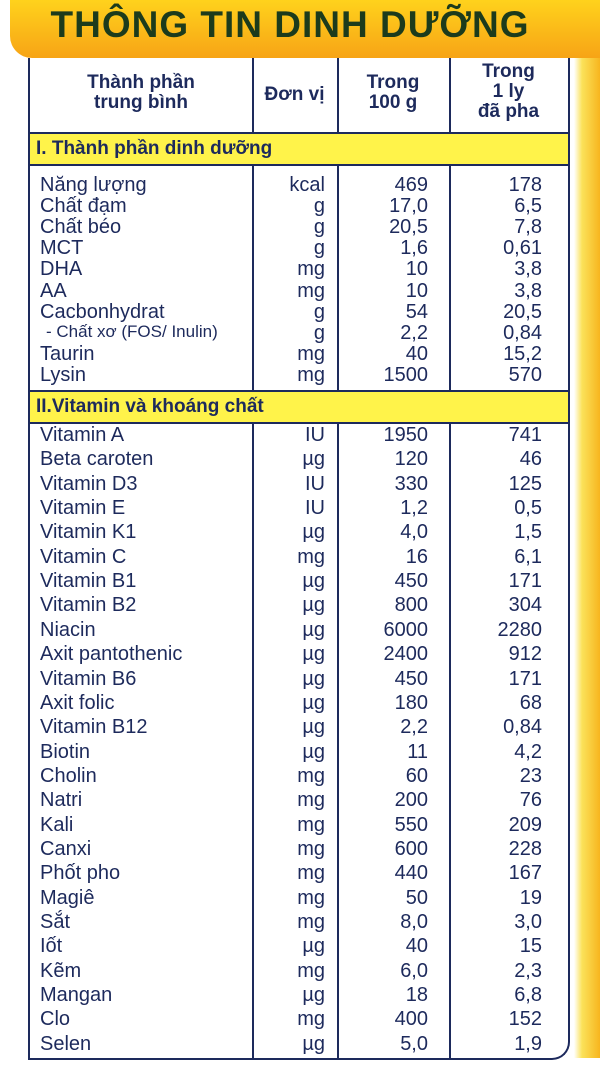 This screenshot has height=1086, width=600. What do you see at coordinates (528, 1043) in the screenshot?
I see `per-serving: 1,9` at bounding box center [528, 1043].